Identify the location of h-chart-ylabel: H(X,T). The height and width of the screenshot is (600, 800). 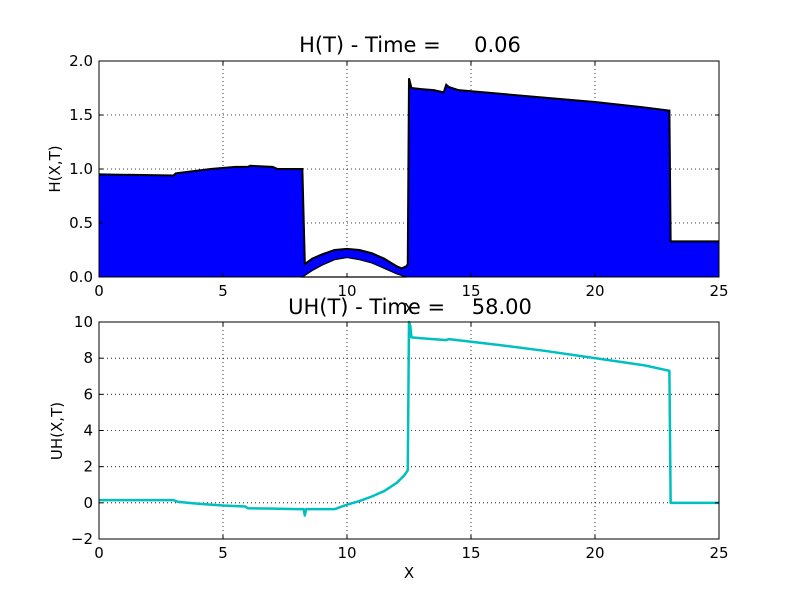
(55, 168).